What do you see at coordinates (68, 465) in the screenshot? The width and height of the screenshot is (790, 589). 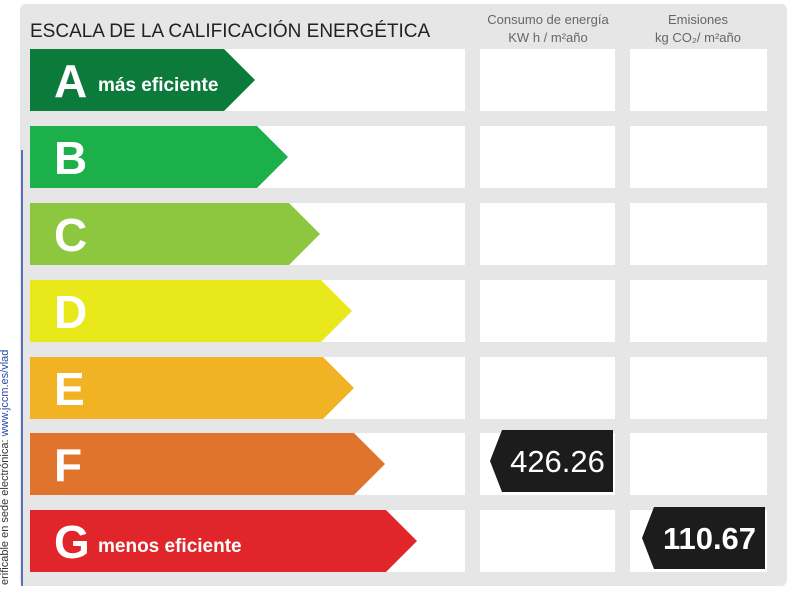 I see `rating-letter: F` at bounding box center [68, 465].